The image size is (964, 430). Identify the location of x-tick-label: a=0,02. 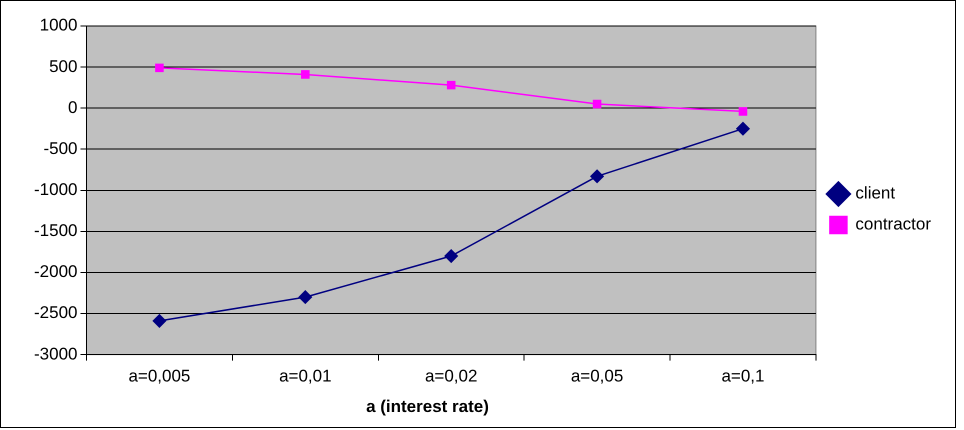
(451, 376).